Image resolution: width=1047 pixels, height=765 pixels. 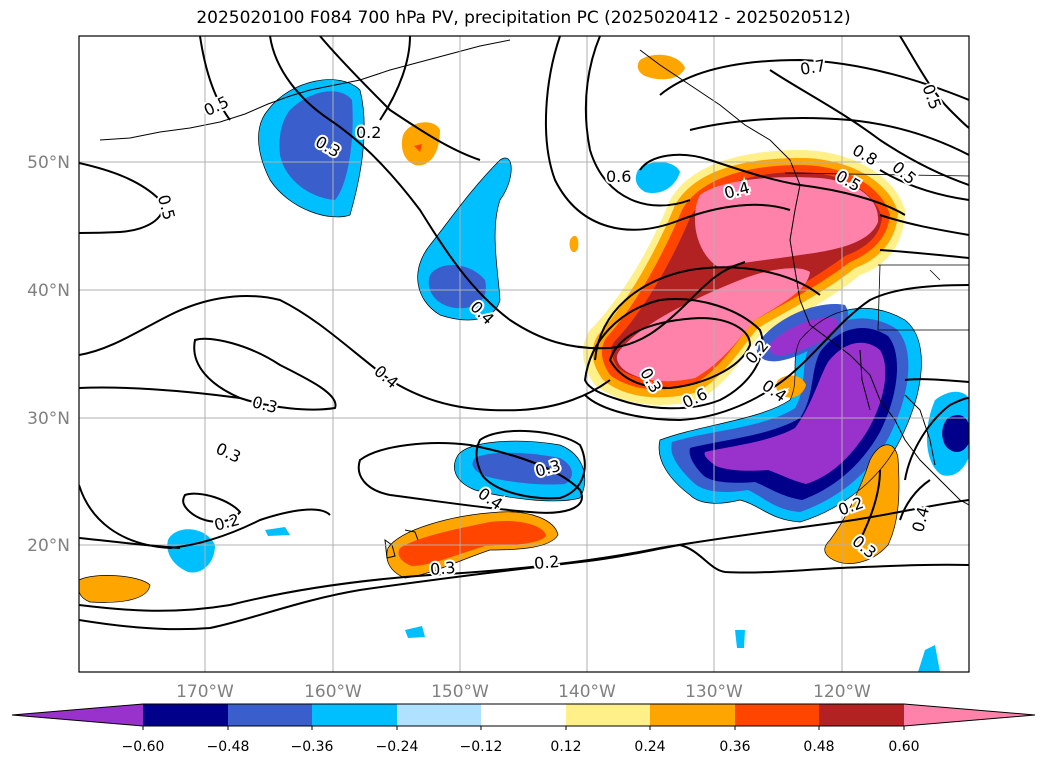 I want to click on colorbar-extend-min, so click(x=77, y=715).